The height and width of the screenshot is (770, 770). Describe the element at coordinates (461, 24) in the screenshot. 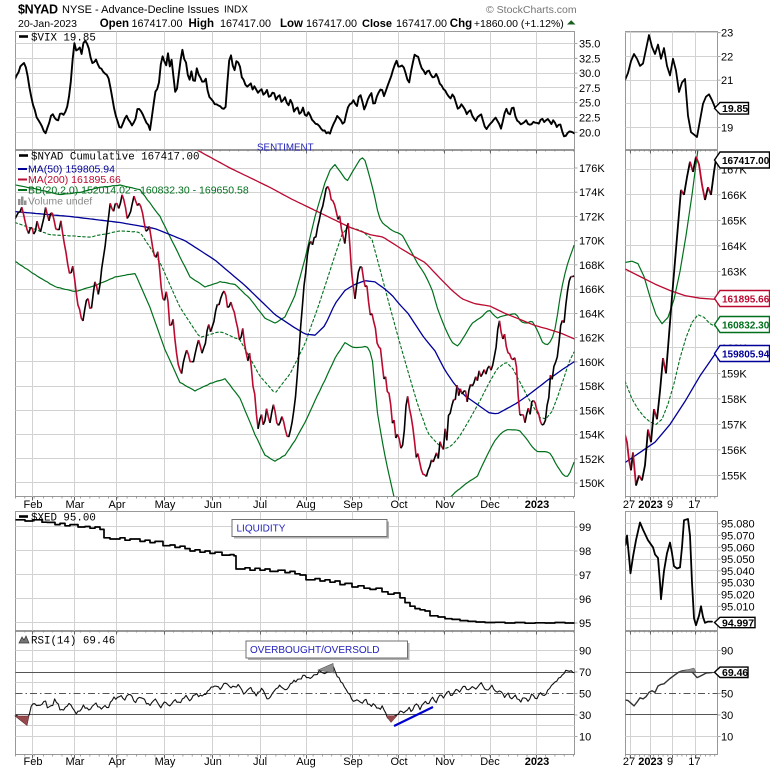

I see `svg-text: Chg` at that location.